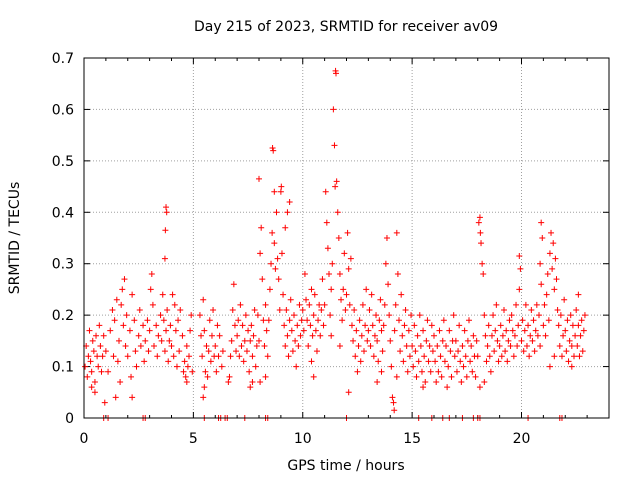  What do you see at coordinates (63, 110) in the screenshot?
I see `y-tick-label: 0.6` at bounding box center [63, 110].